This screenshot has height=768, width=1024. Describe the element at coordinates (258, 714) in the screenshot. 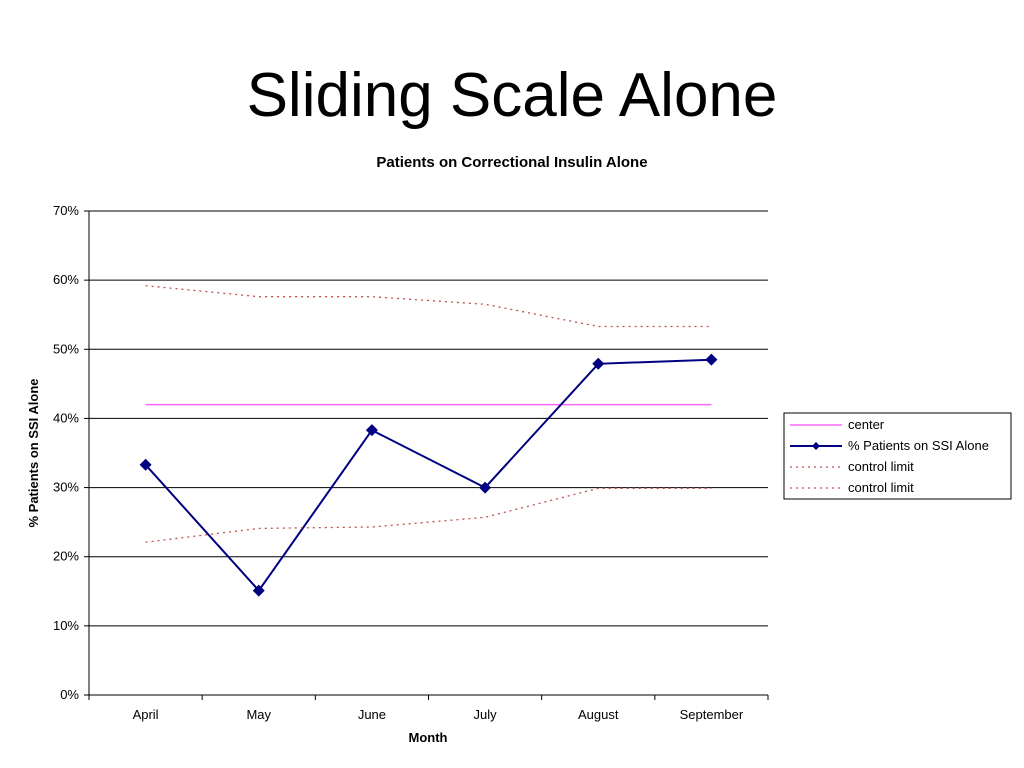

I see `x-tick-label: May` at that location.